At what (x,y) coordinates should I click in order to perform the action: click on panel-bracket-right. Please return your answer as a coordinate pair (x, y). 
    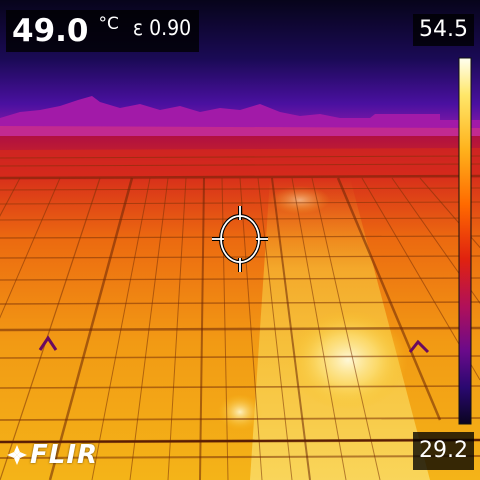
    Looking at the image, I should click on (419, 346).